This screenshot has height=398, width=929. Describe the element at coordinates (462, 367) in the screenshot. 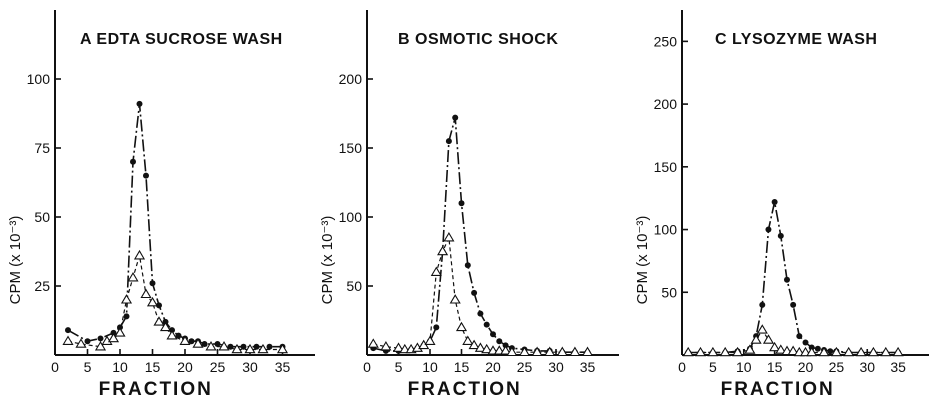

I see `x-tick-label-b: 15` at that location.